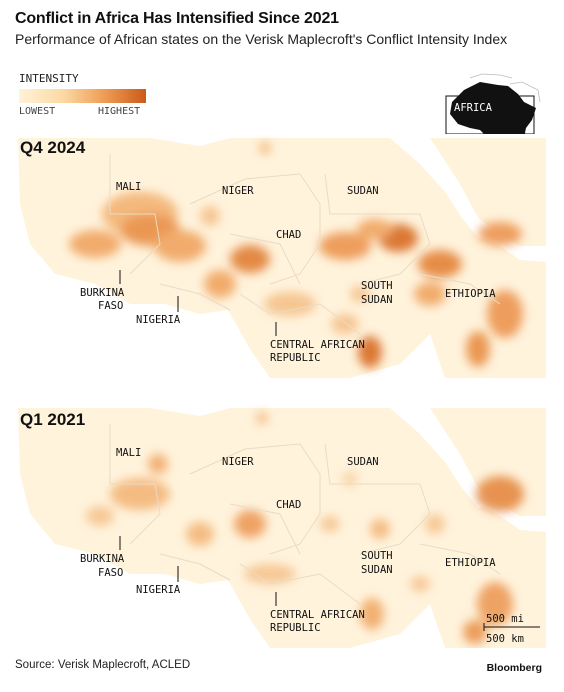 The height and width of the screenshot is (692, 564). Describe the element at coordinates (103, 665) in the screenshot. I see `source-note: Source: Verisk Maplecroft, ACLED` at that location.